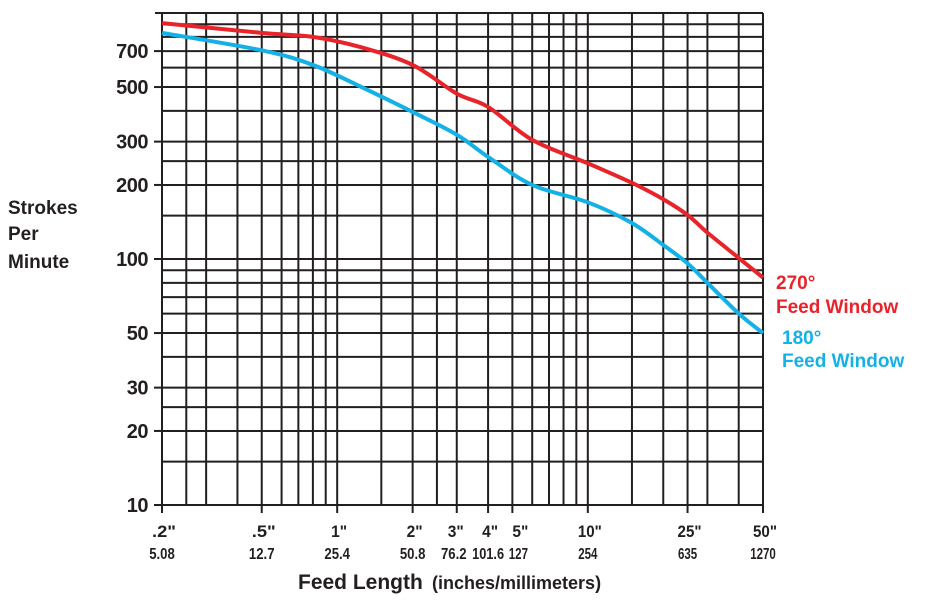  Describe the element at coordinates (520, 531) in the screenshot. I see `x-tick-label-inches: 5"` at that location.